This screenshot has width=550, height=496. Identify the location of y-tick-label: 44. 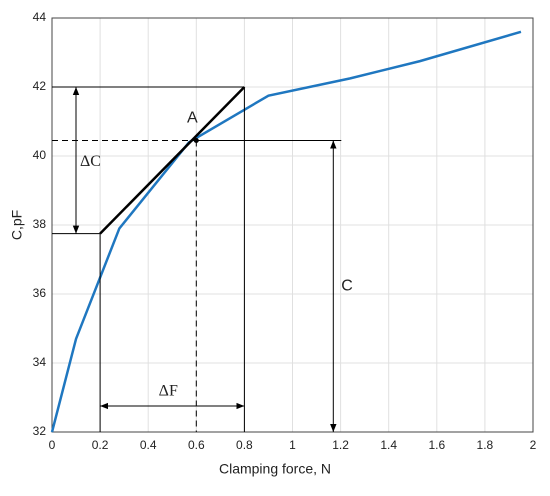
(40, 17).